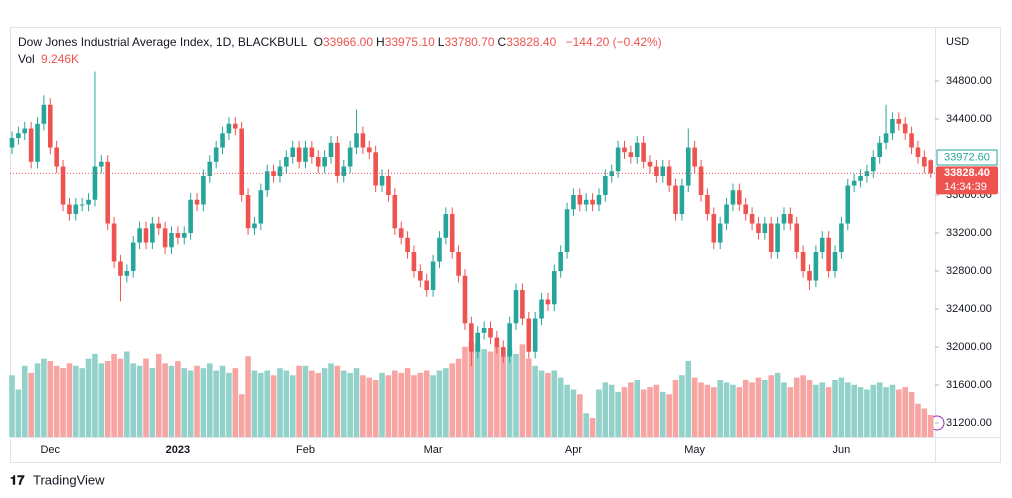 This screenshot has width=1012, height=498. Describe the element at coordinates (969, 385) in the screenshot. I see `y-tick-label: 31600.00` at that location.